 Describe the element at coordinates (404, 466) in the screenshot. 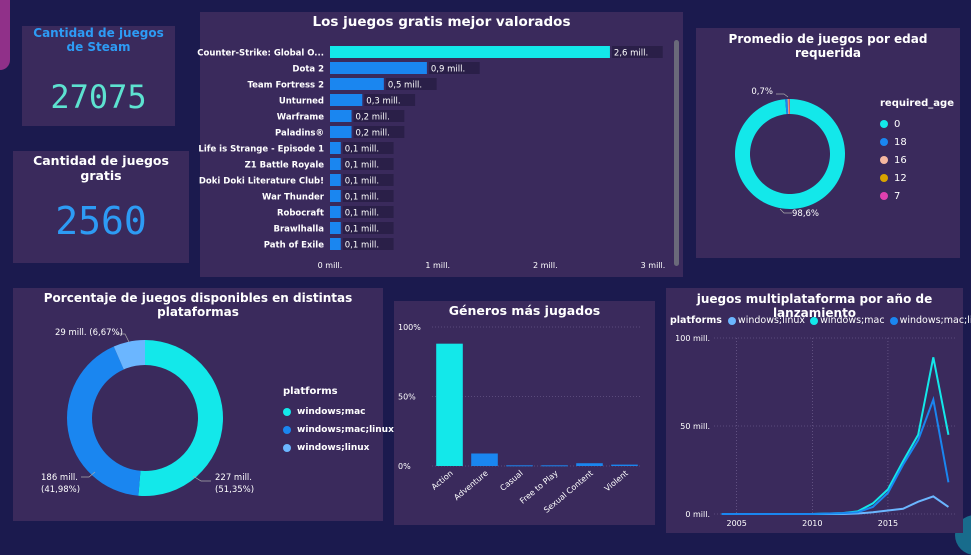

I see `y-tick-label: 0%` at that location.